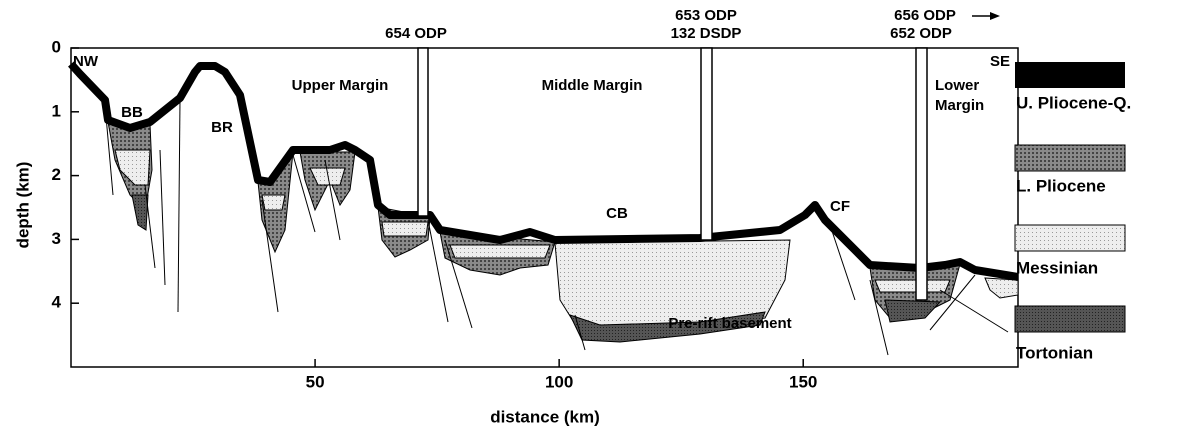 The height and width of the screenshot is (438, 1201). I want to click on y-tick-label: 3, so click(56, 238).